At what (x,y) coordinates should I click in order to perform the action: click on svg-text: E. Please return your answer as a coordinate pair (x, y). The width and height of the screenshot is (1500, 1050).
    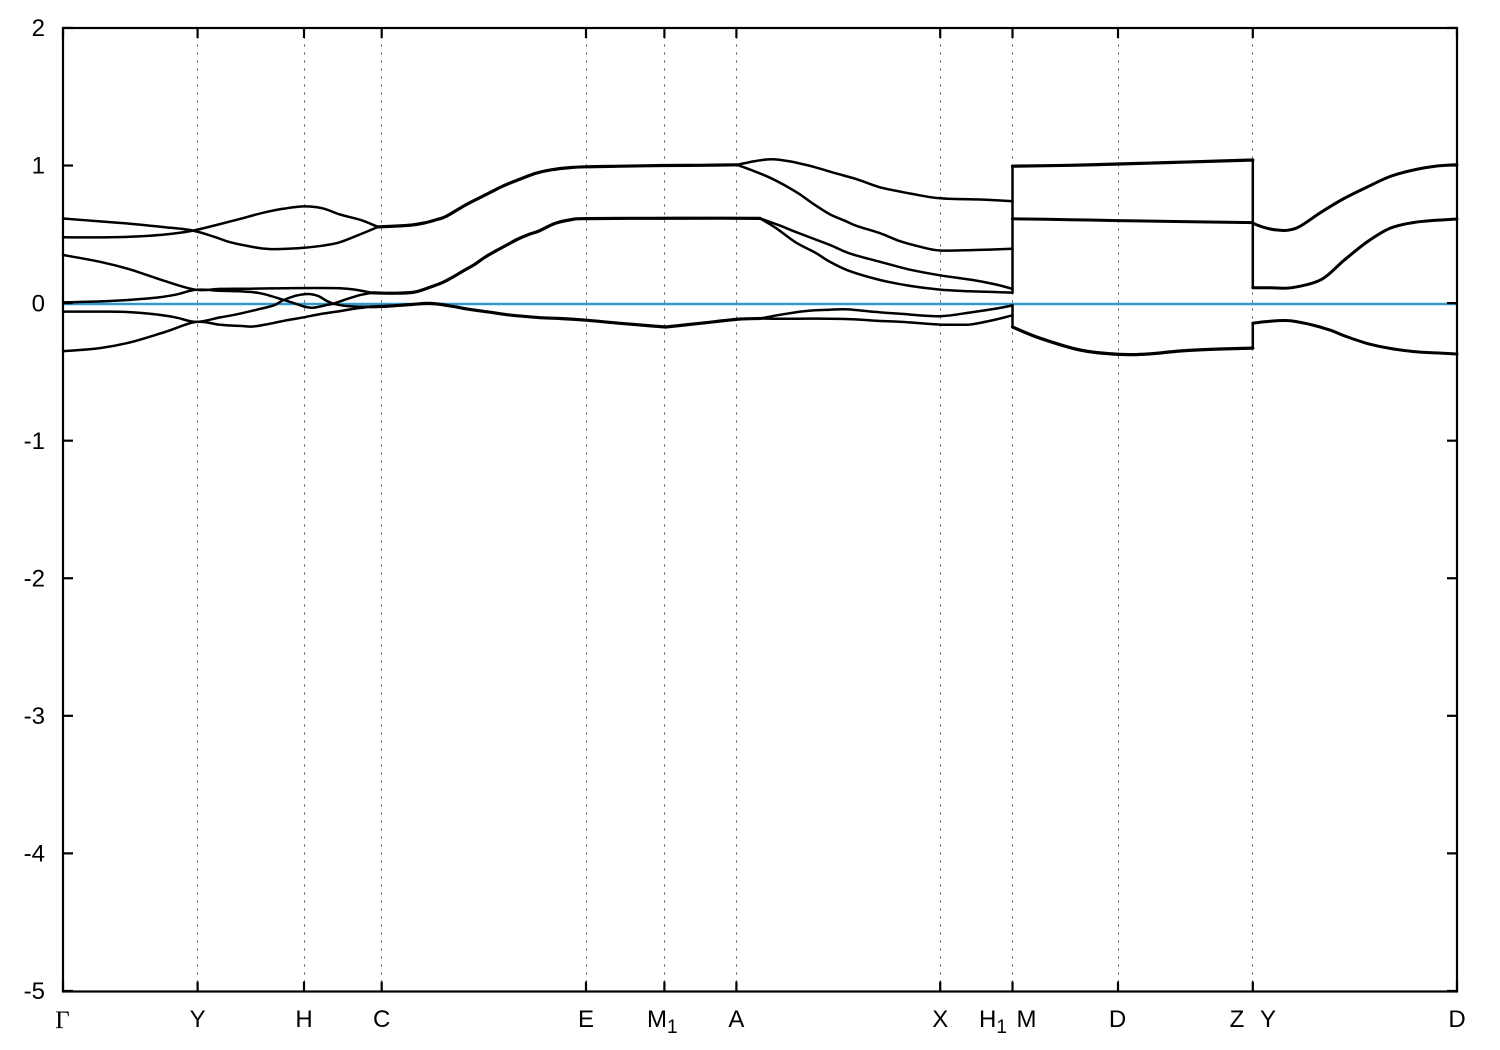
    Looking at the image, I should click on (586, 1019).